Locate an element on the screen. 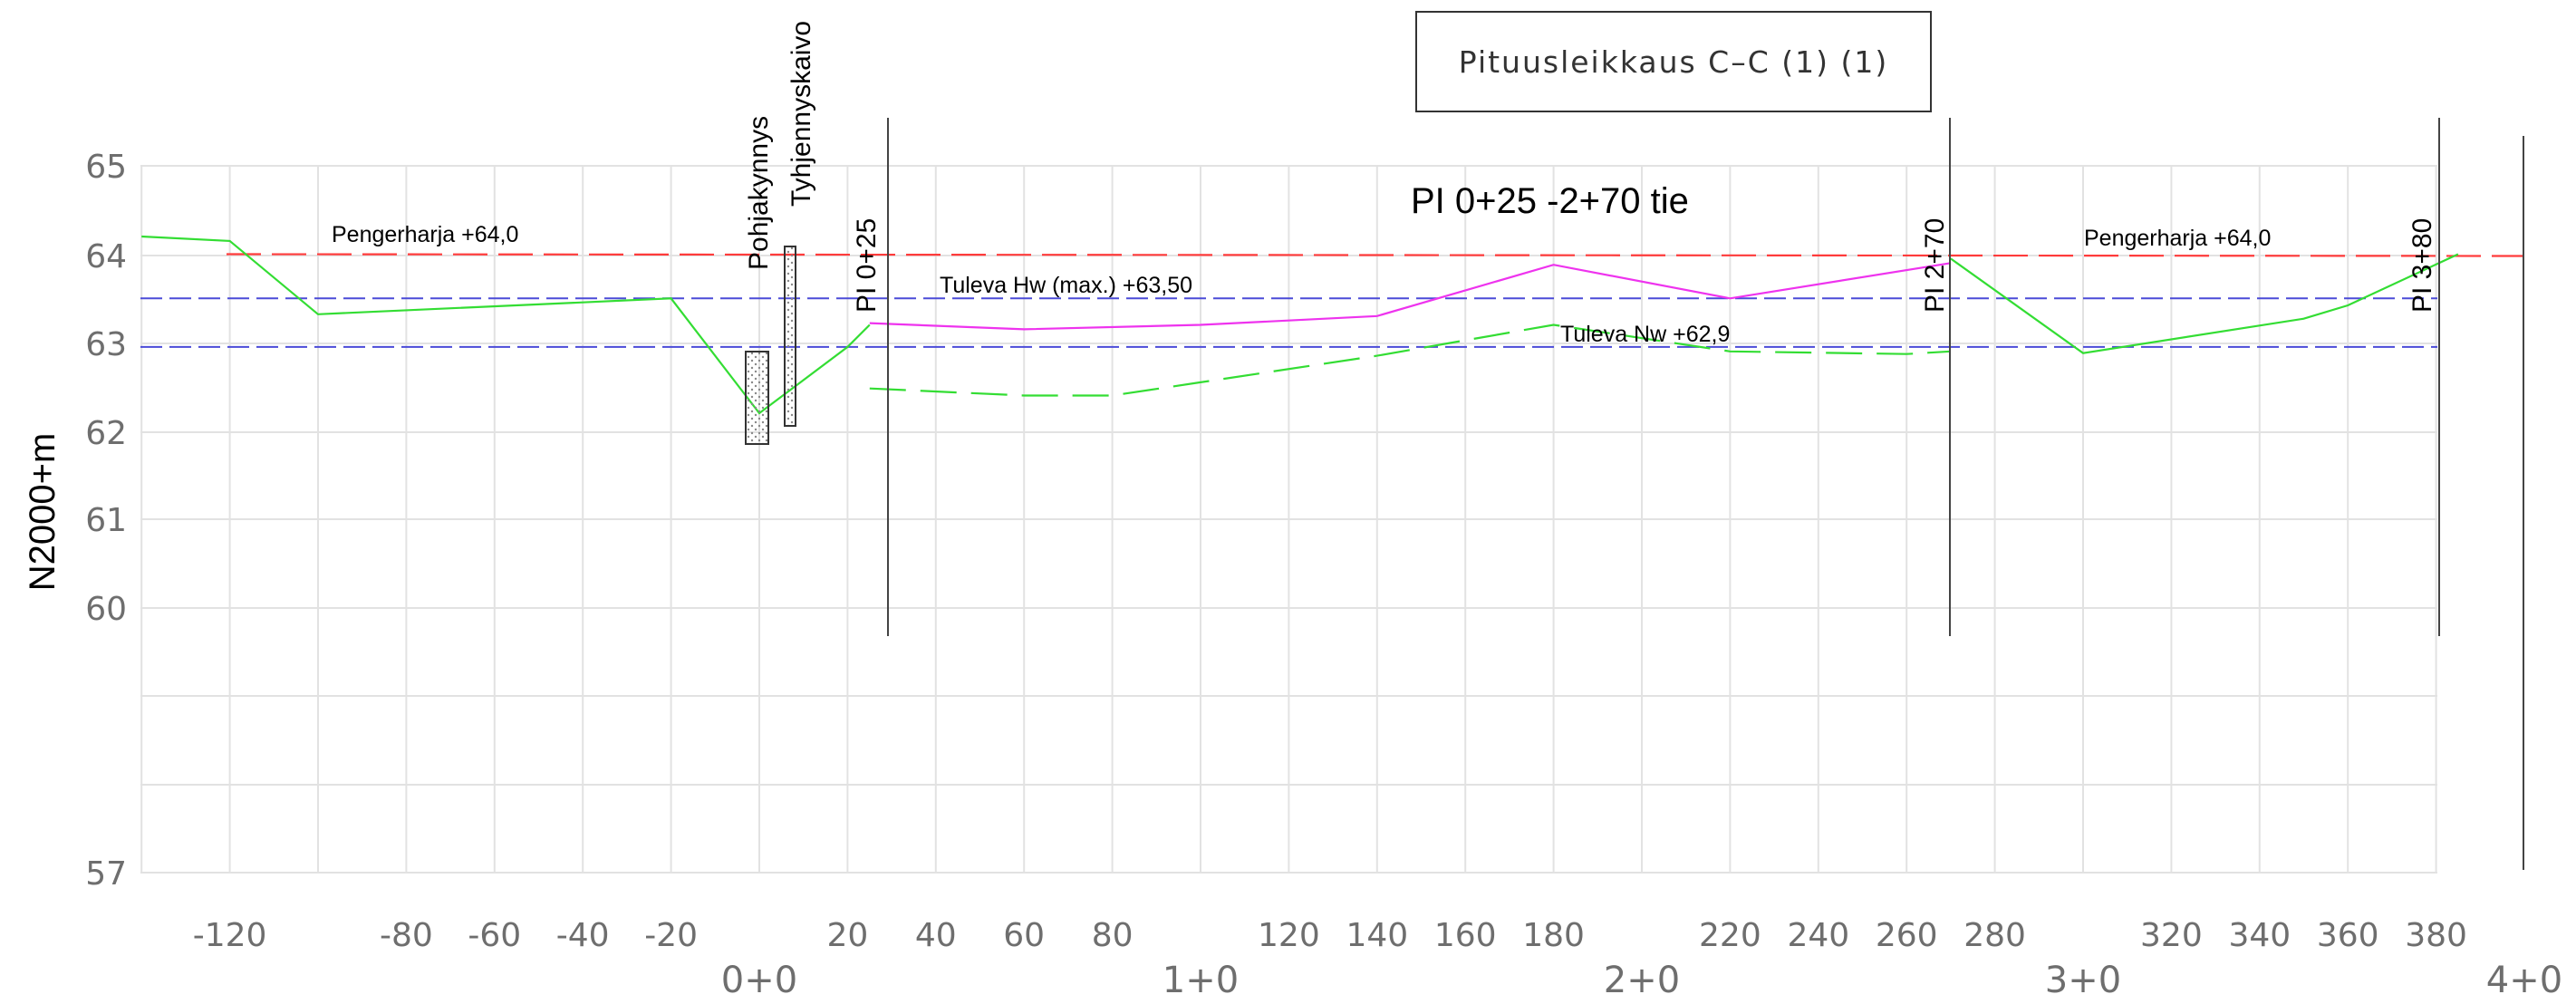  x-tick-label: 360 is located at coordinates (2348, 935).